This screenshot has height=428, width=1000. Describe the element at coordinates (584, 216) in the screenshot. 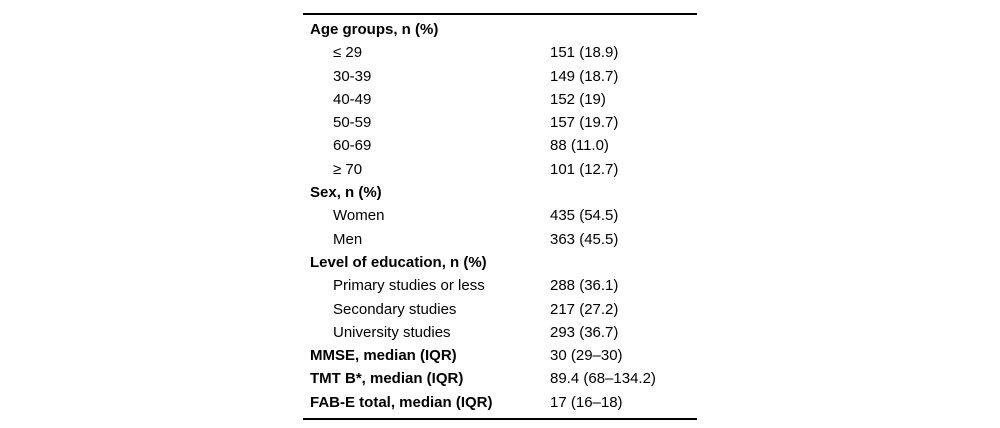

I see `row-value: 435 (54.5)` at that location.